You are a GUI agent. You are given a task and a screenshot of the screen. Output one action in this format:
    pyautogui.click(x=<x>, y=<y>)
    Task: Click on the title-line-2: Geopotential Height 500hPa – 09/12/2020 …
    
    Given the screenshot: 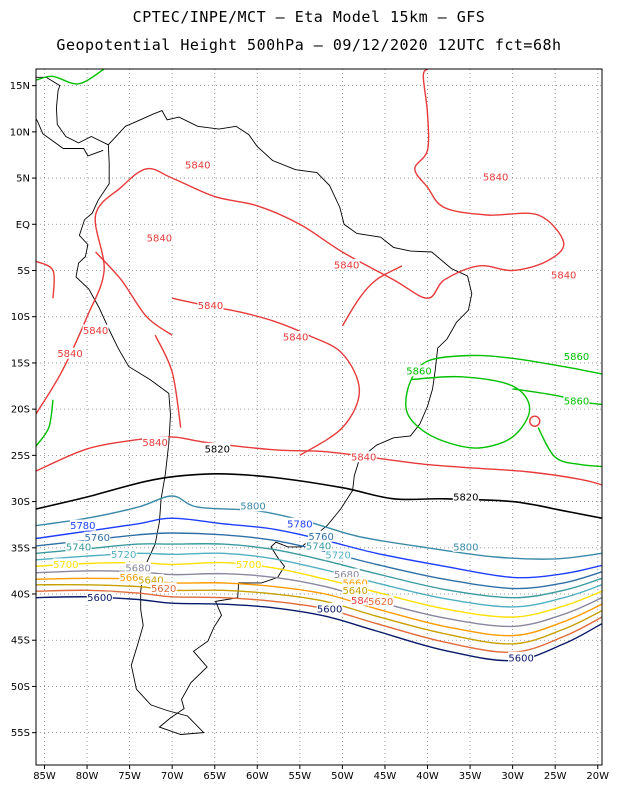 What is the action you would take?
    pyautogui.click(x=309, y=45)
    